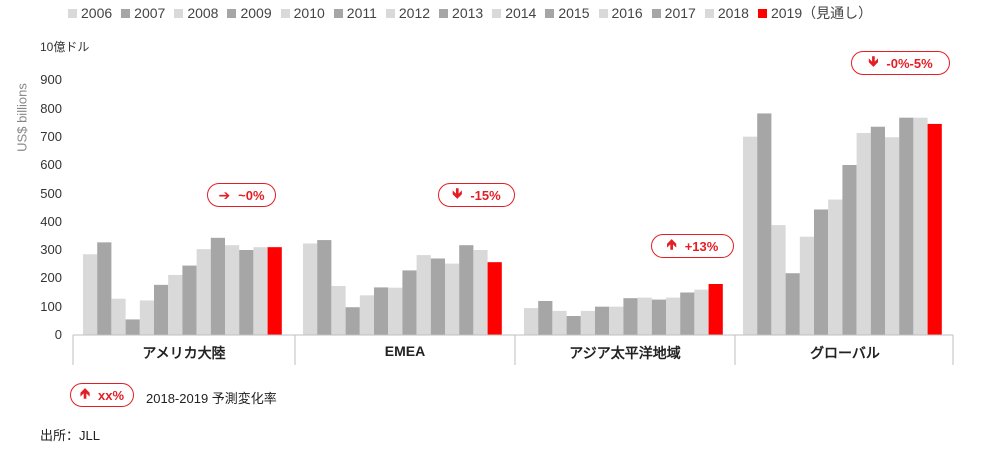  Describe the element at coordinates (405, 351) in the screenshot. I see `x-category-label: EMEA` at that location.